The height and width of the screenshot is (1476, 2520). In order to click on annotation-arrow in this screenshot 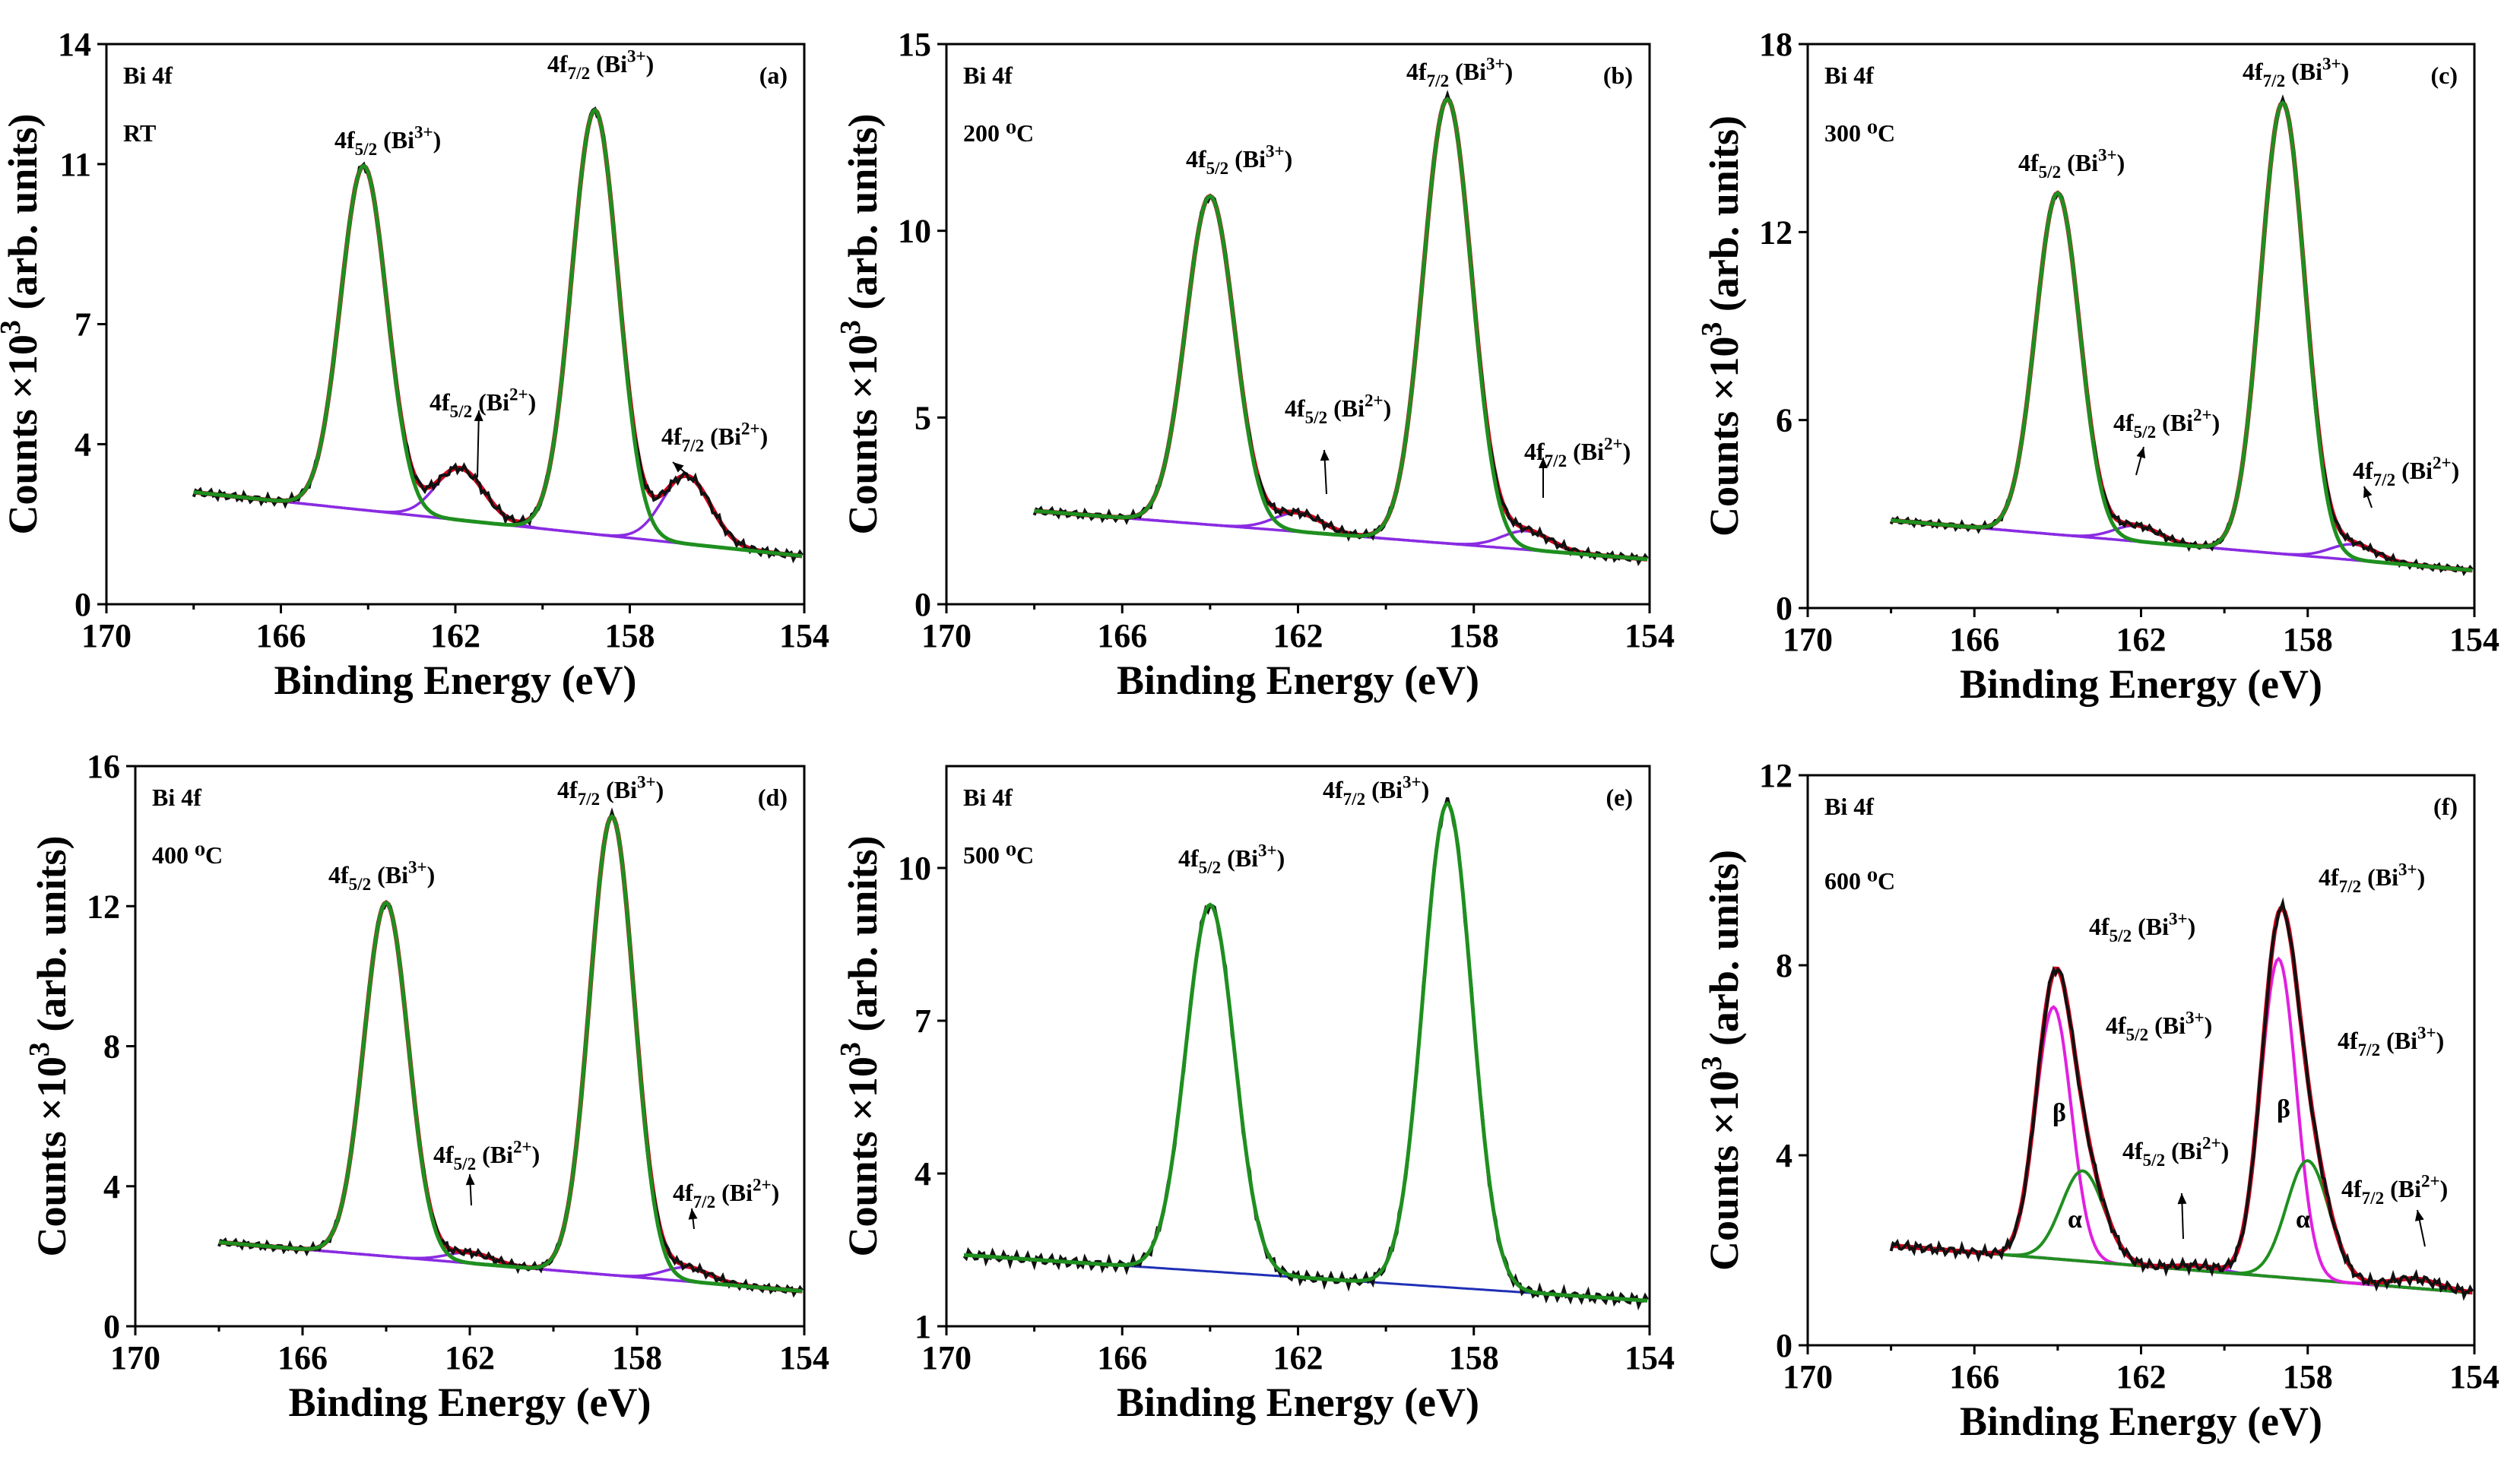, I will do `click(478, 444)`.